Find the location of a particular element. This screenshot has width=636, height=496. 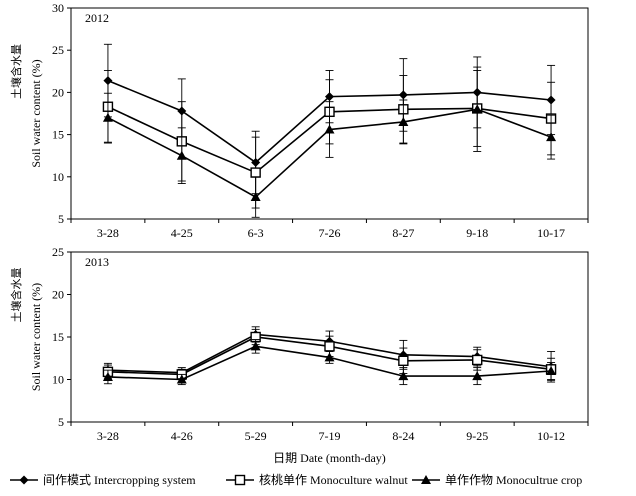

x-tick-label: 5-29 is located at coordinates (256, 436).